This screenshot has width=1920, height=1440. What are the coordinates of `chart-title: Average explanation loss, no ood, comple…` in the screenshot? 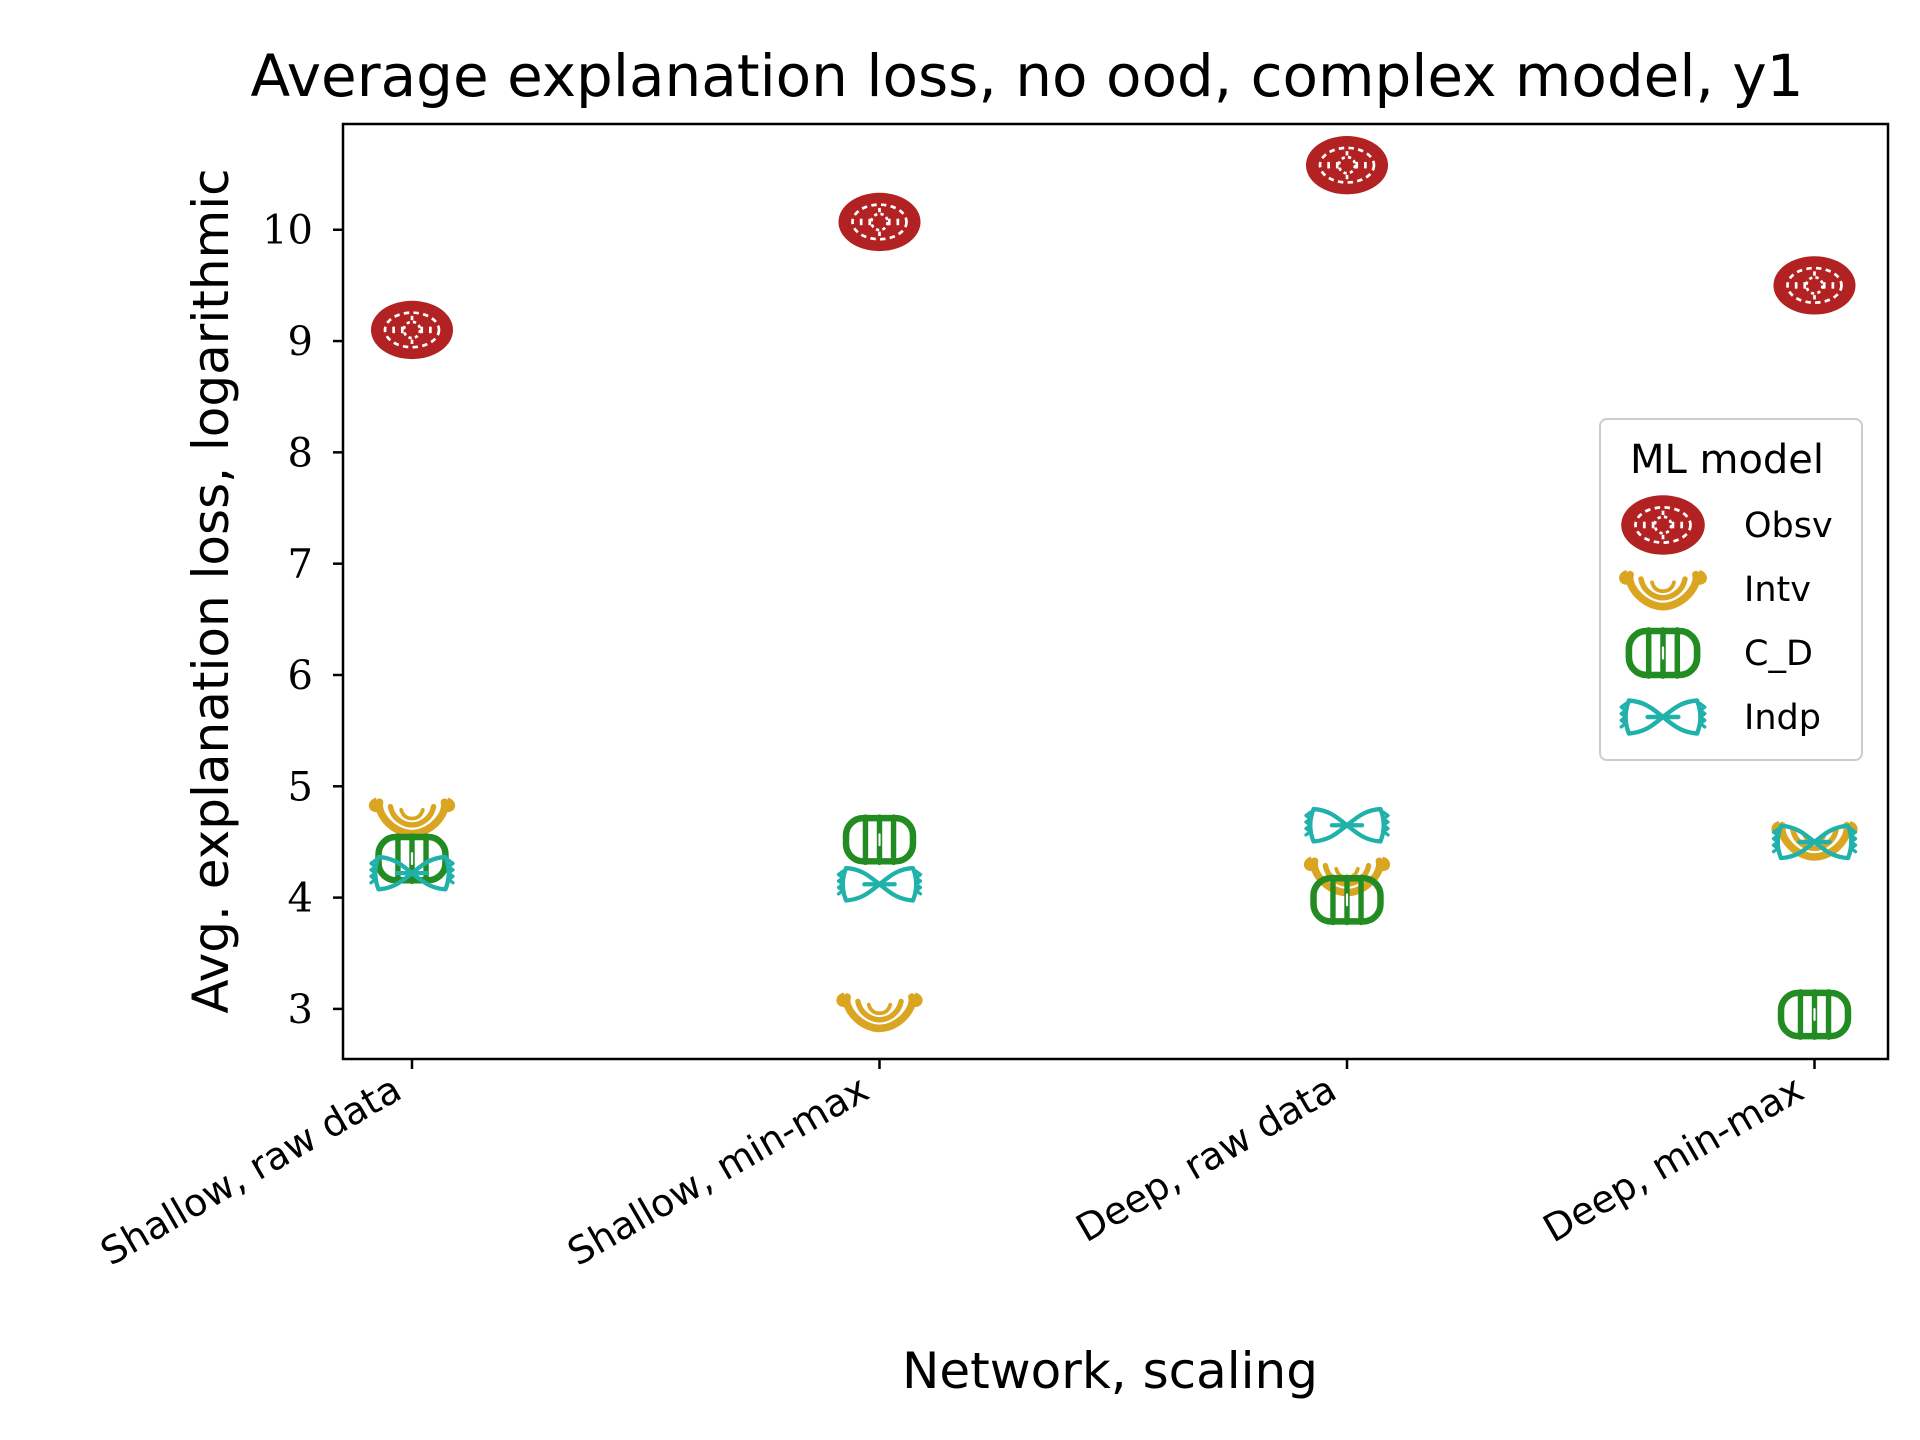 It's located at (1026, 76).